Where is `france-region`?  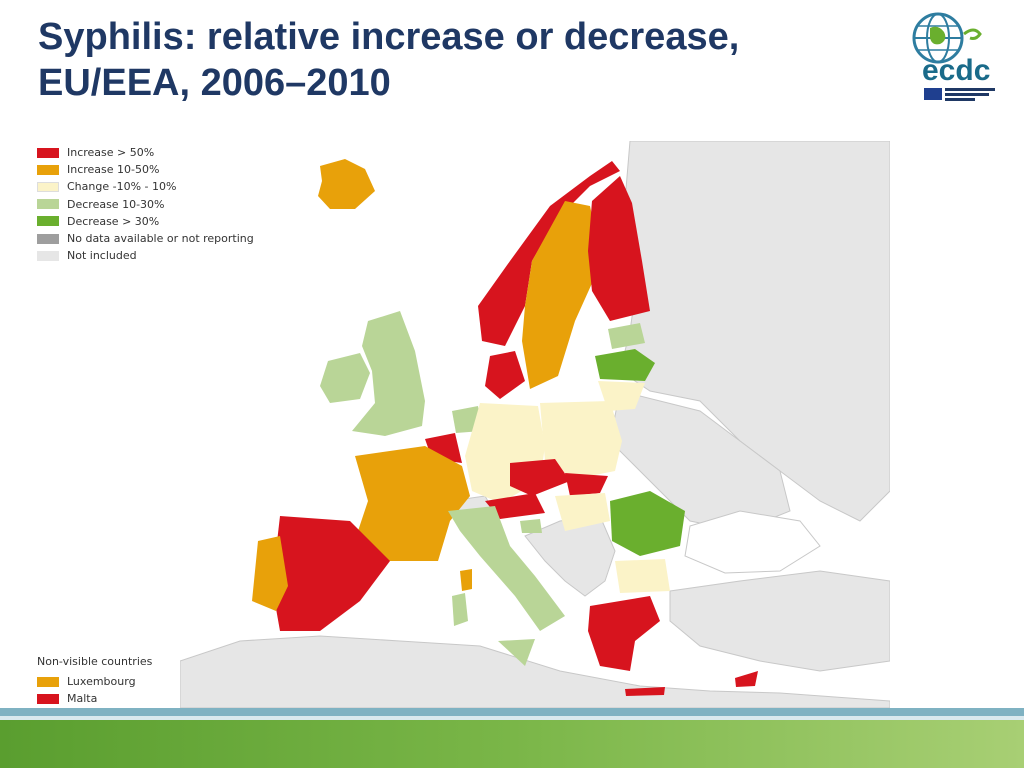 france-region is located at coordinates (412, 503).